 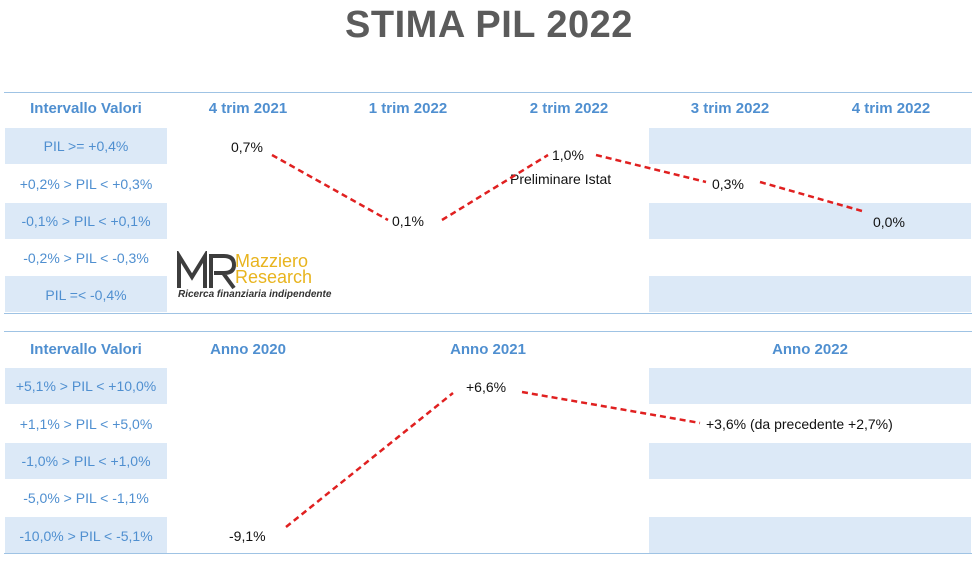 I want to click on data-label: 0,7%, so click(x=247, y=147).